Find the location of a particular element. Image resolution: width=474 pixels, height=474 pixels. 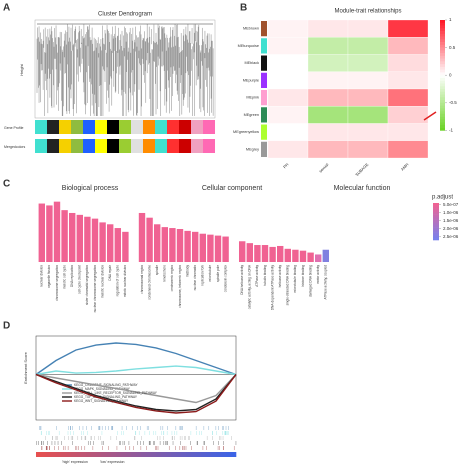

x-tick-label: single-stranded DNA binding is located at coordinates (288, 285).